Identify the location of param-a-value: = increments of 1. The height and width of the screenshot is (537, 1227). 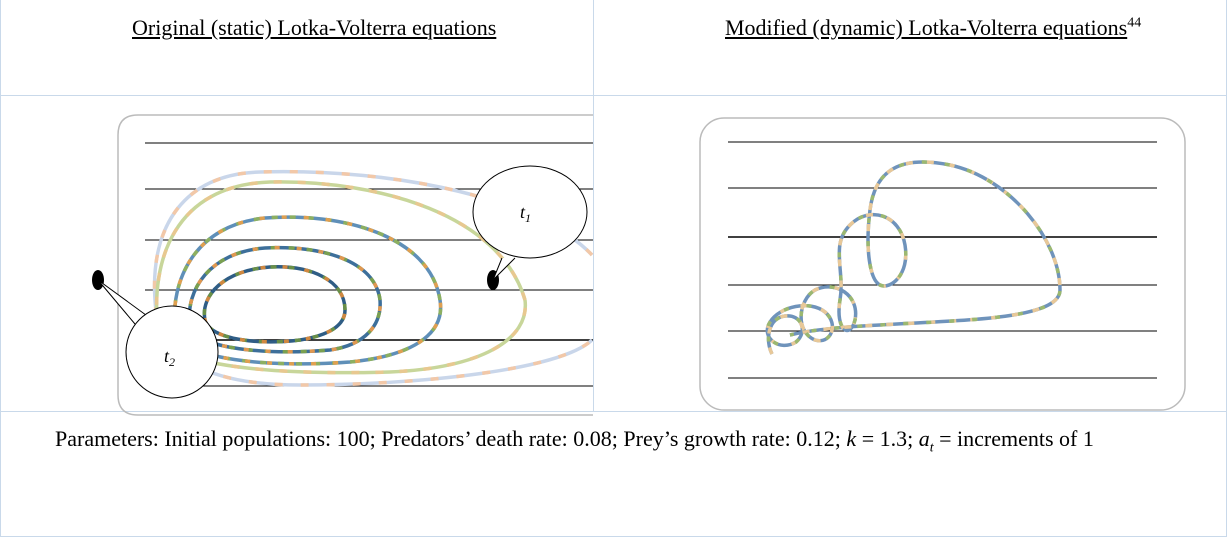
(1013, 438).